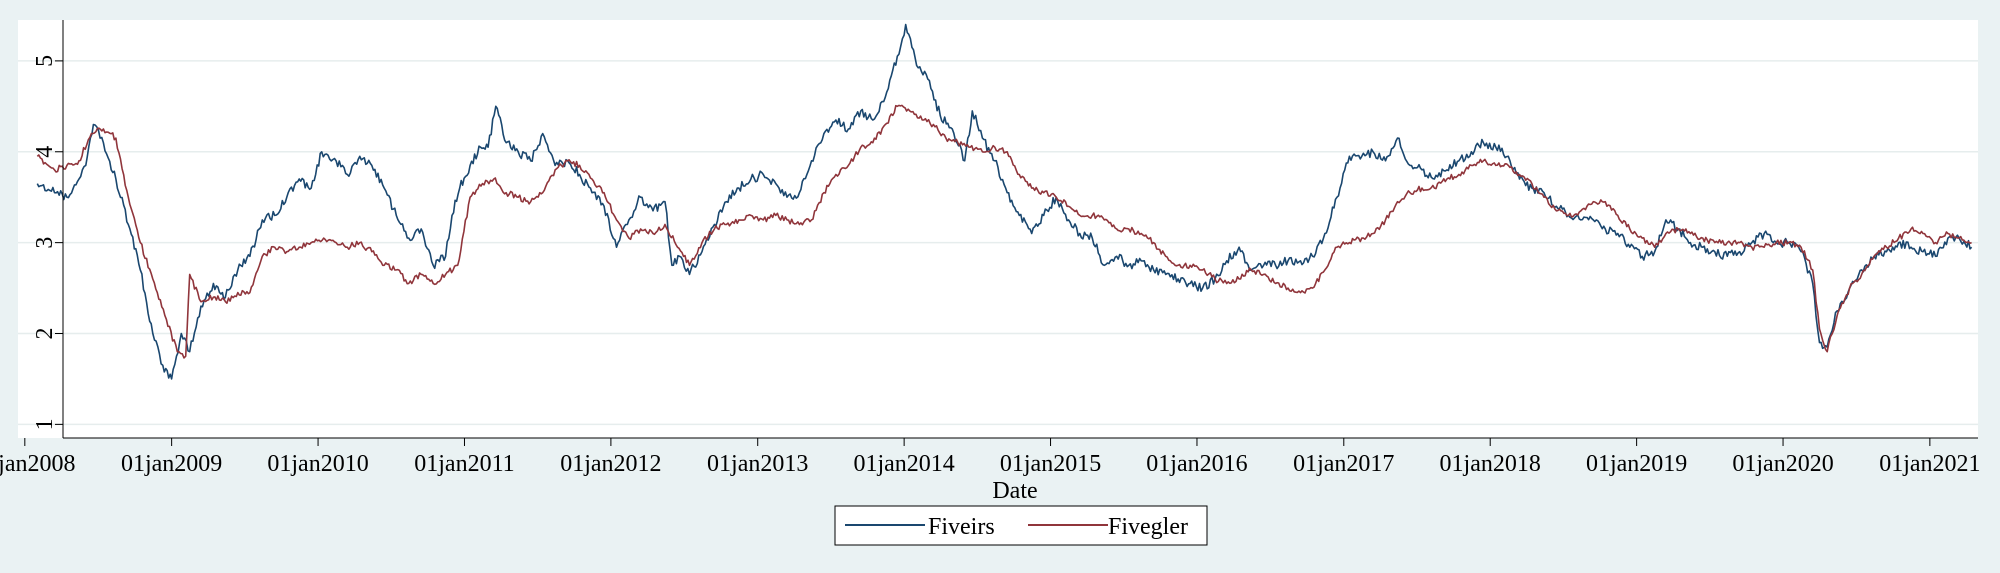 Image resolution: width=2000 pixels, height=573 pixels. Describe the element at coordinates (903, 464) in the screenshot. I see `x-tick-label-01jan2014: 01jan2014` at that location.